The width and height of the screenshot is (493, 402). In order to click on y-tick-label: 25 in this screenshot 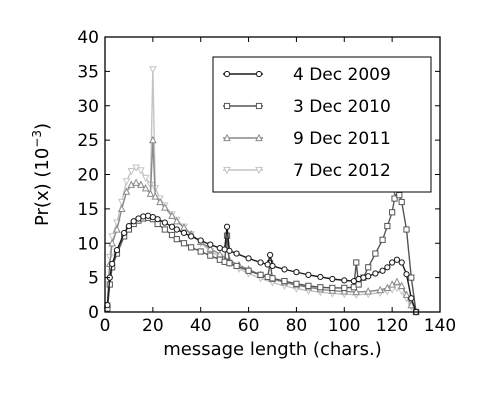, I will do `click(88, 141)`.